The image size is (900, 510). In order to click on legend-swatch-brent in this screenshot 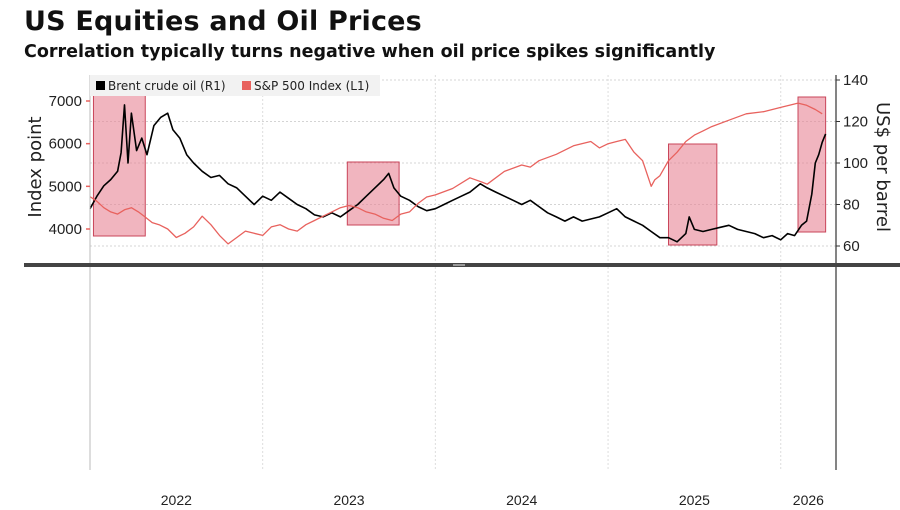, I will do `click(100, 85)`.